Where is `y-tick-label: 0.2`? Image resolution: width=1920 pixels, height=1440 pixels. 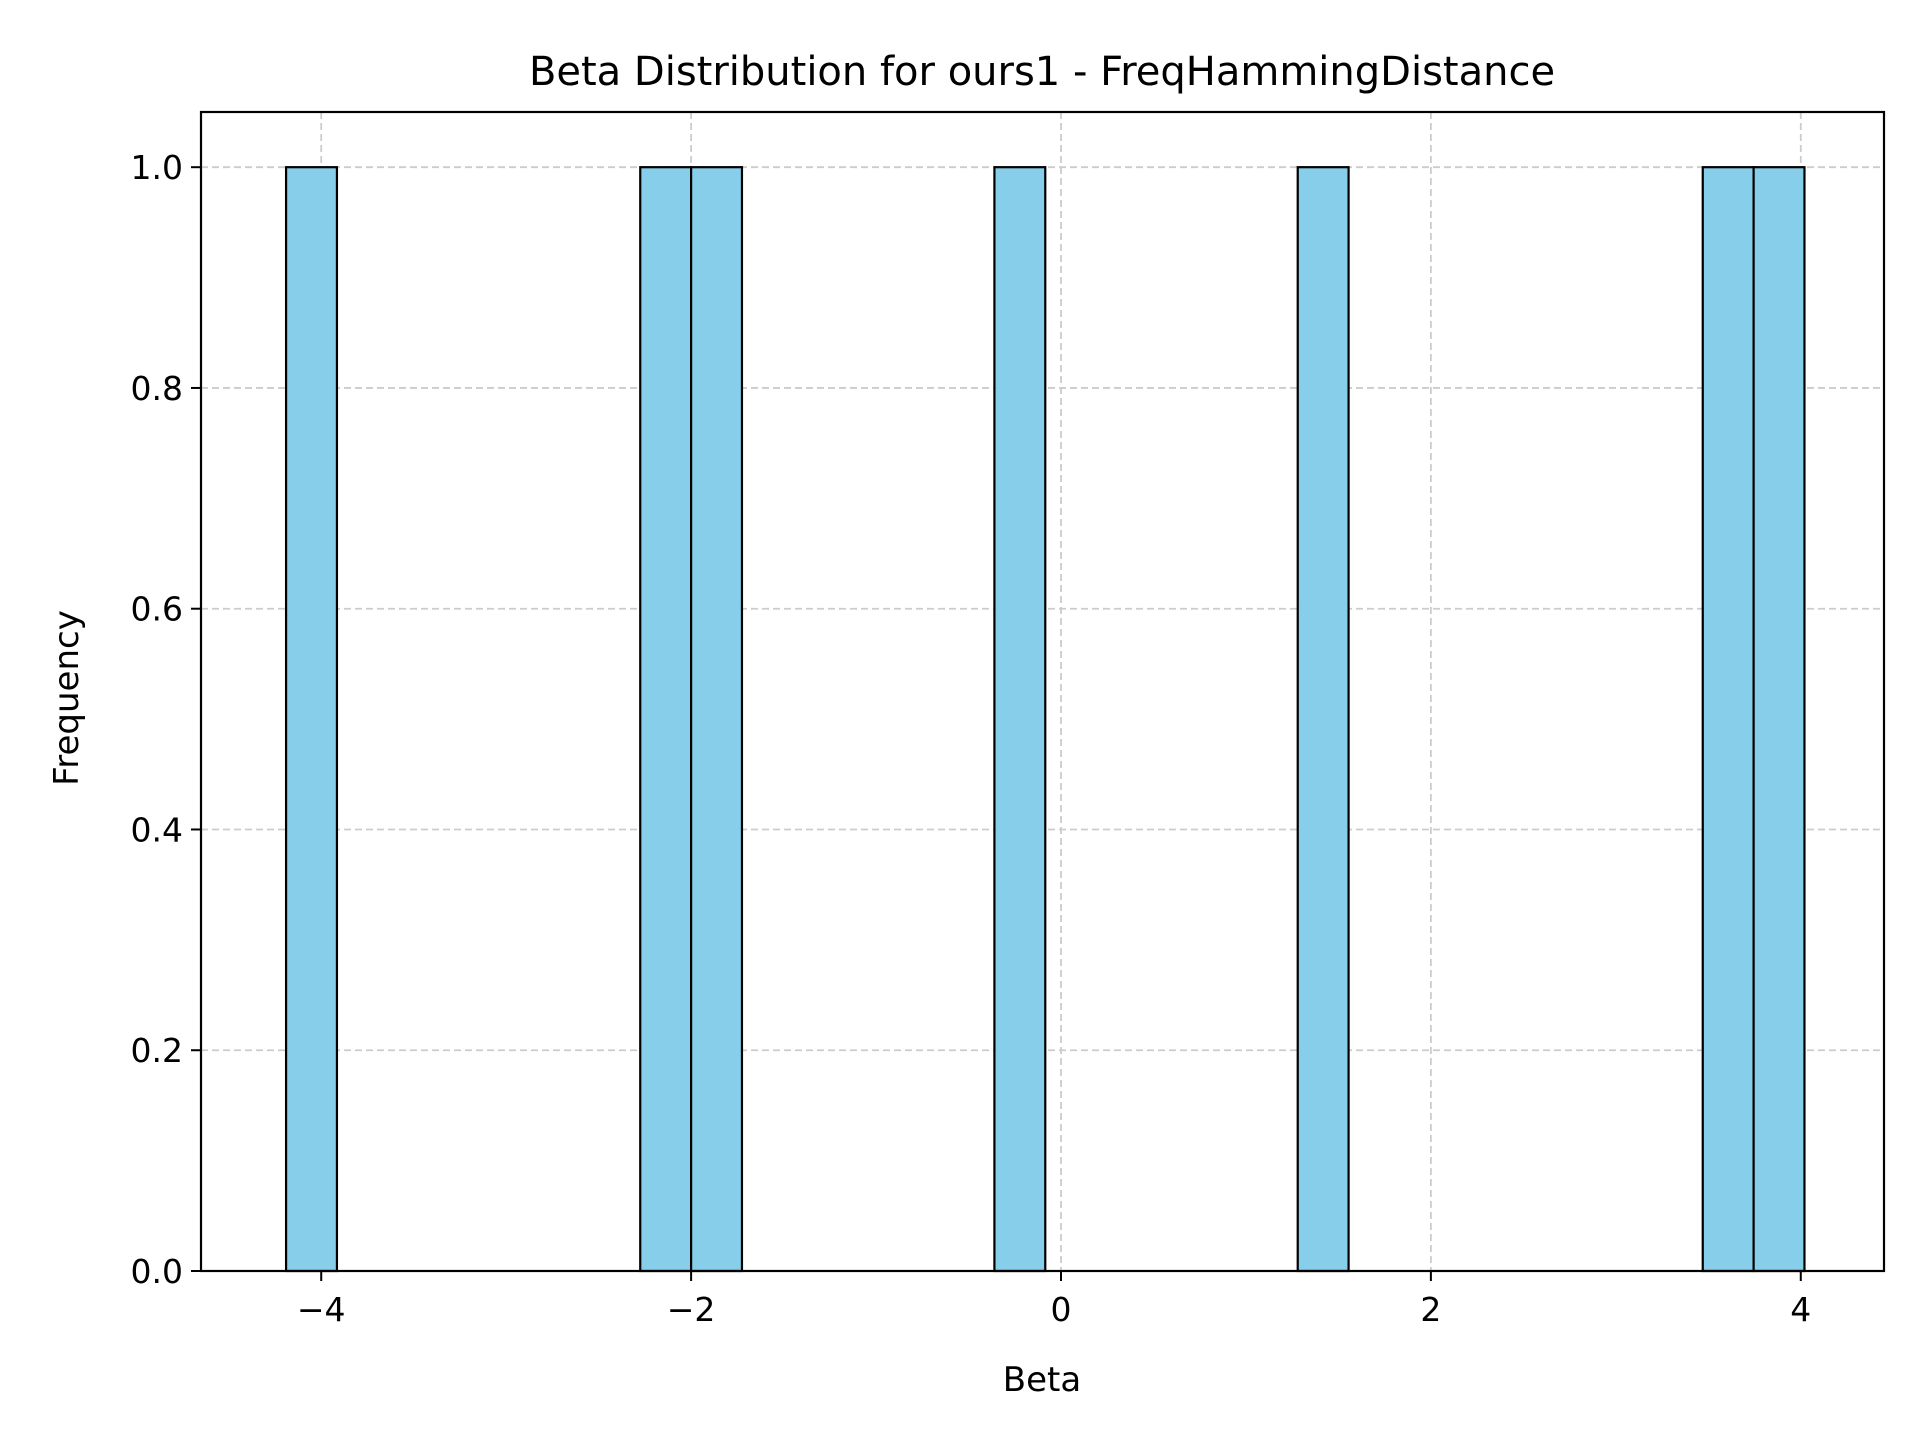 y-tick-label: 0.2 is located at coordinates (157, 1050).